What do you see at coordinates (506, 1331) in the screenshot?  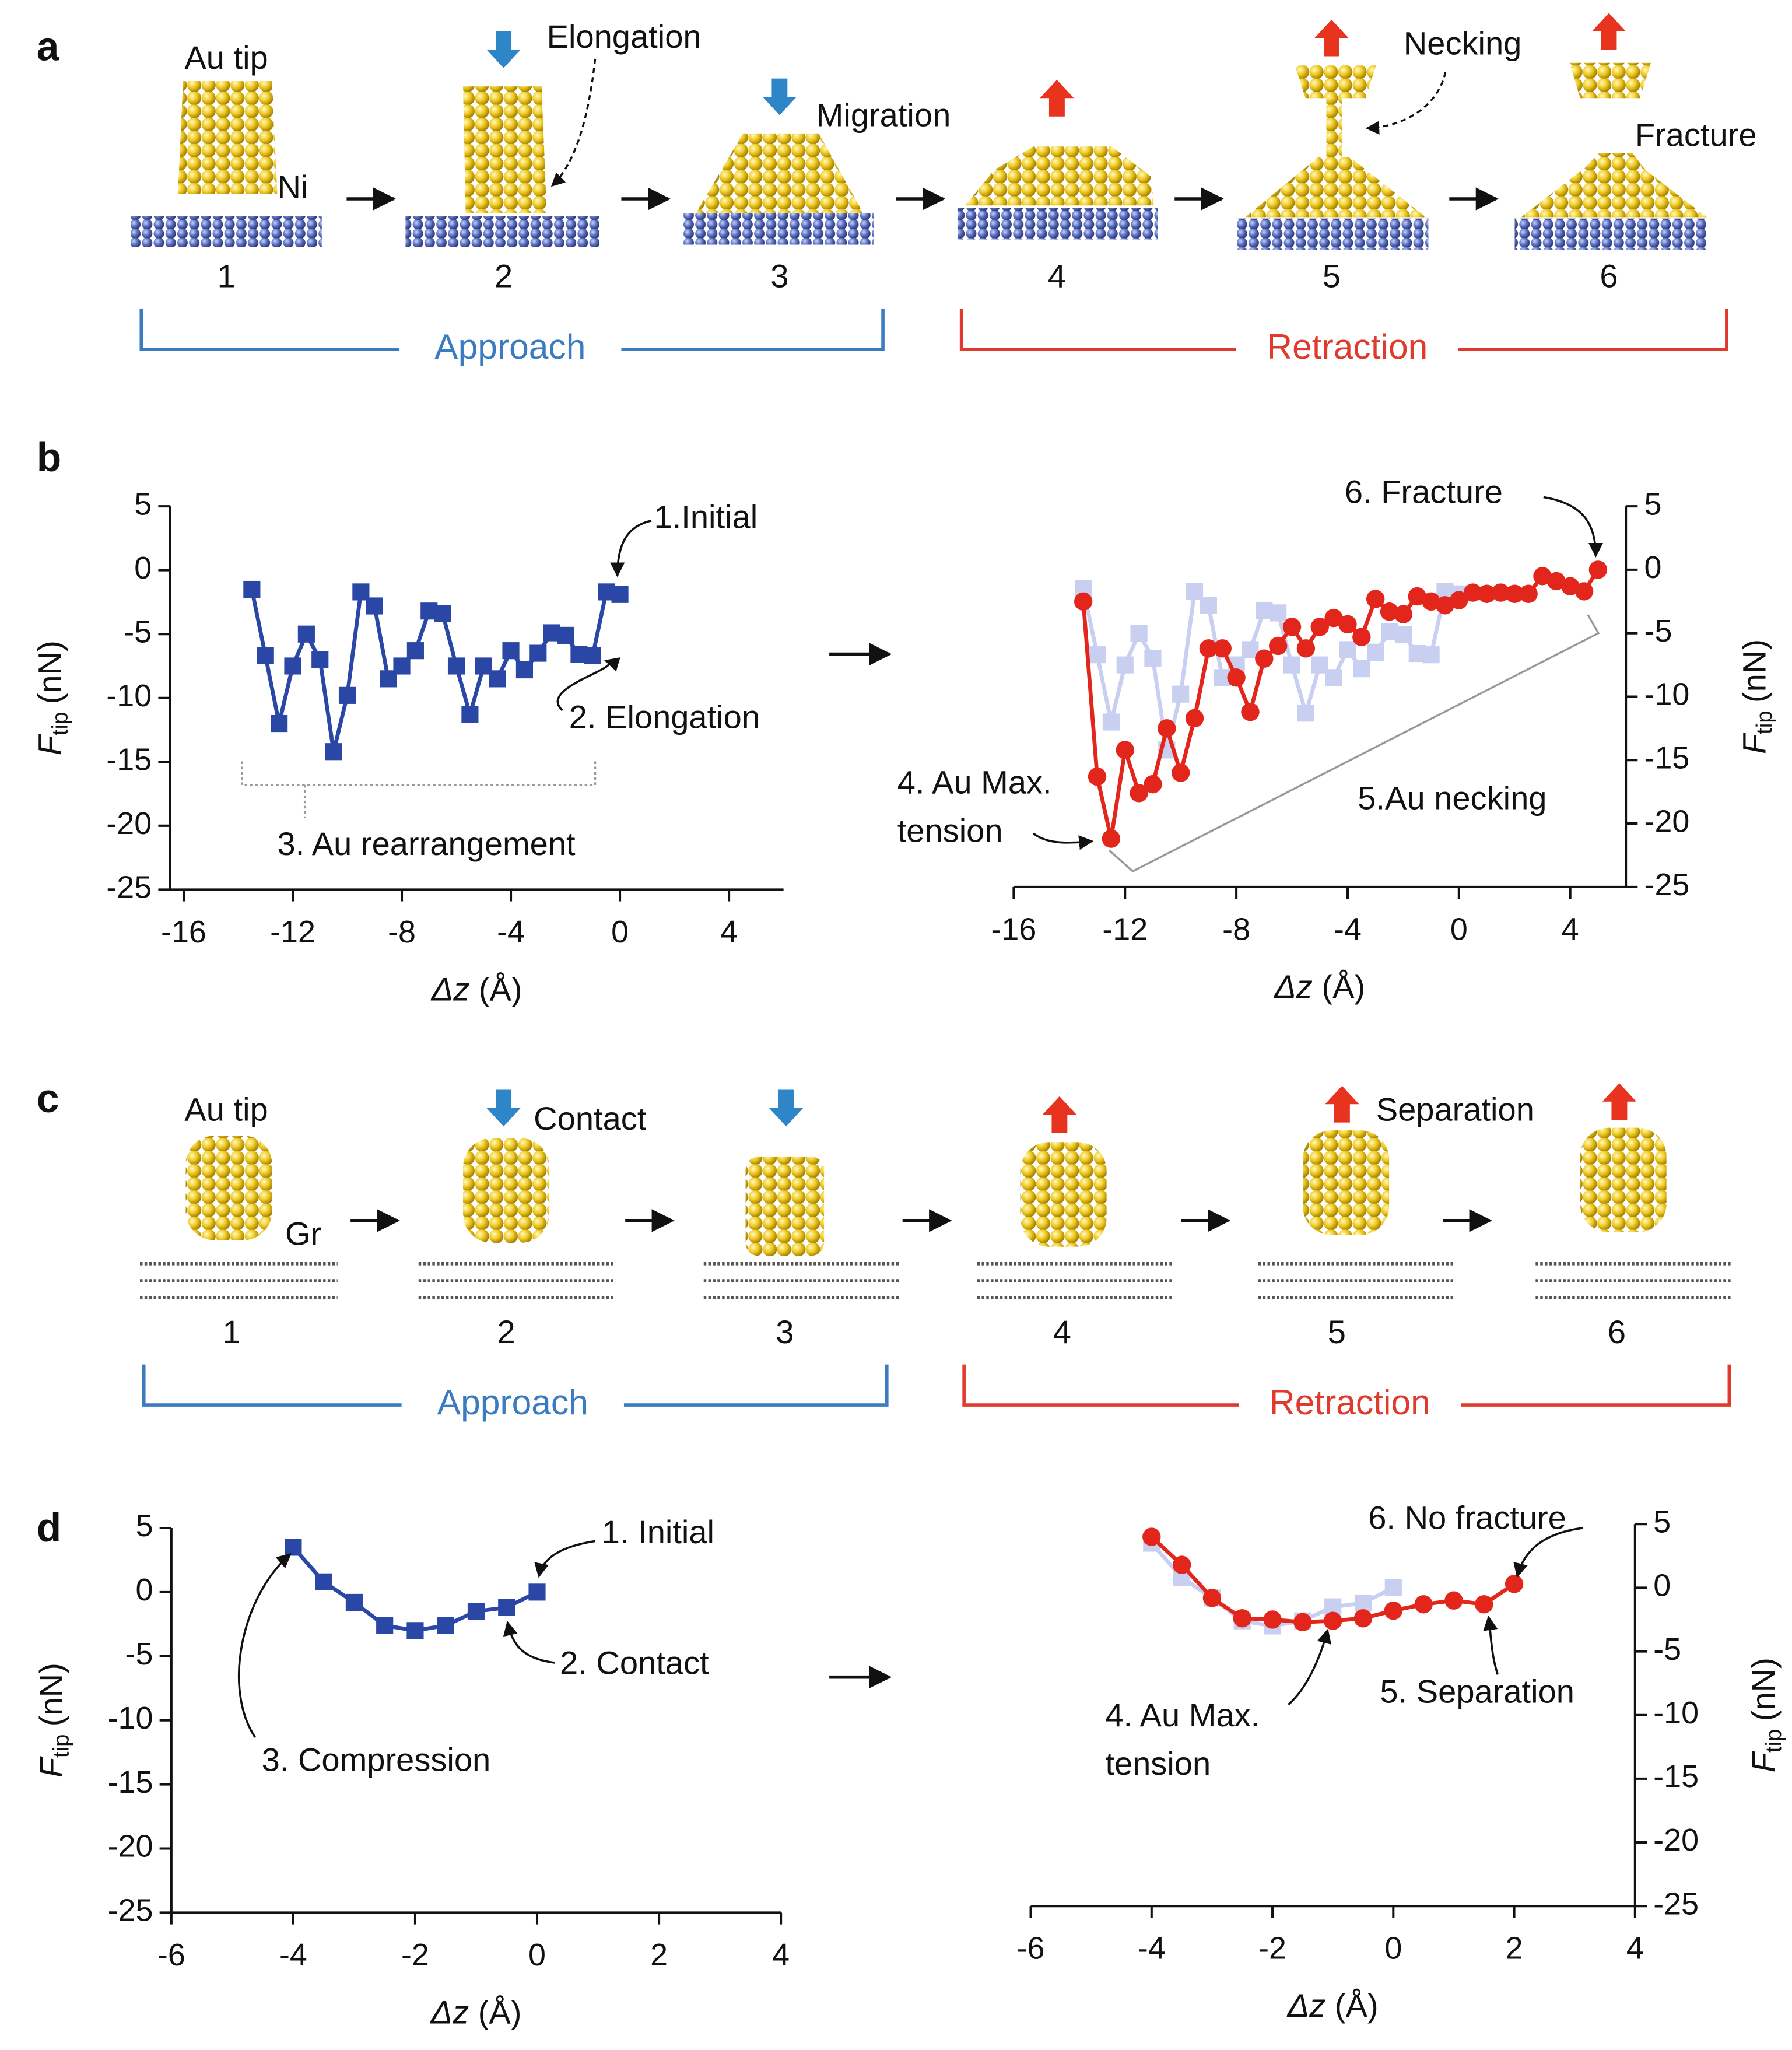 I see `step-number: 2` at bounding box center [506, 1331].